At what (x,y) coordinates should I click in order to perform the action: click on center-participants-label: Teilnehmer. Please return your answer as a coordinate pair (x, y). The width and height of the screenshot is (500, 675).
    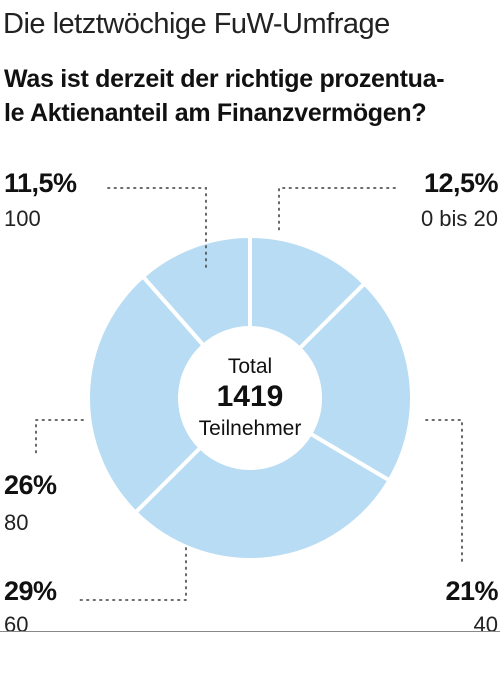
    Looking at the image, I should click on (250, 428).